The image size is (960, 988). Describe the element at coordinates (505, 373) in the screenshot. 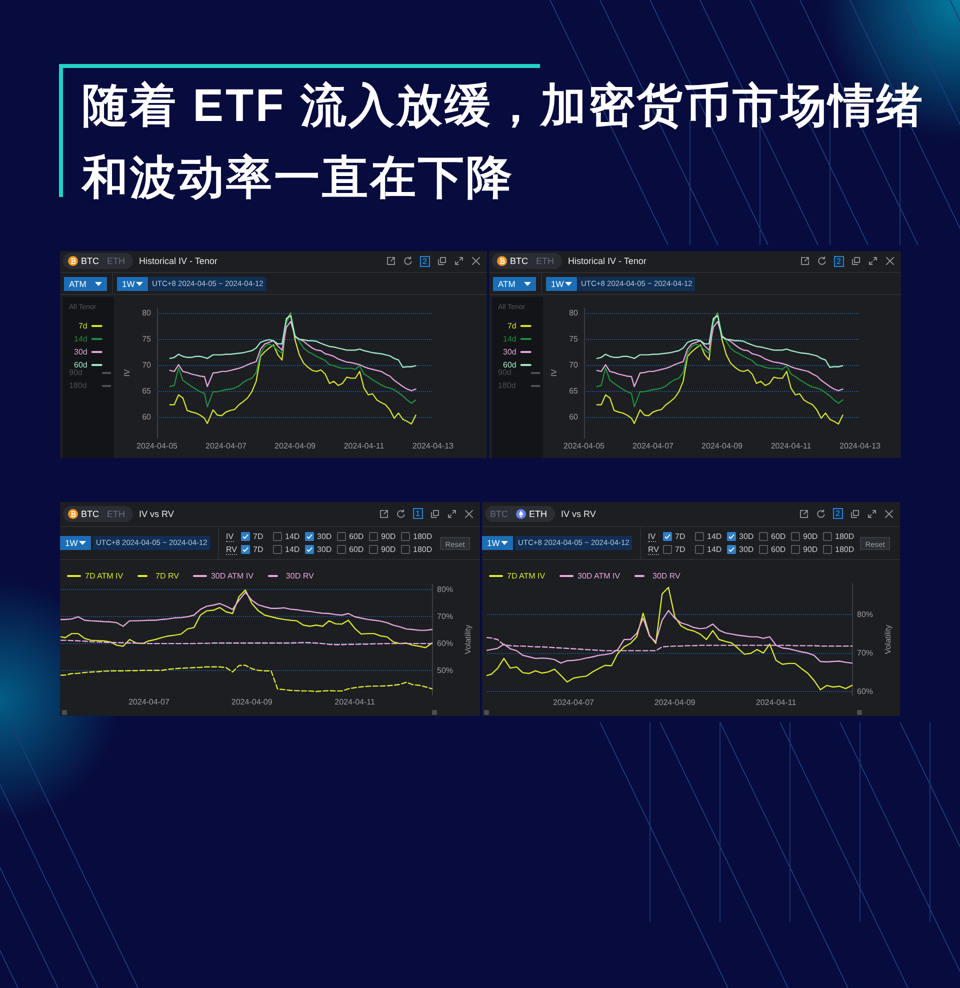

I see `text: 90d` at that location.